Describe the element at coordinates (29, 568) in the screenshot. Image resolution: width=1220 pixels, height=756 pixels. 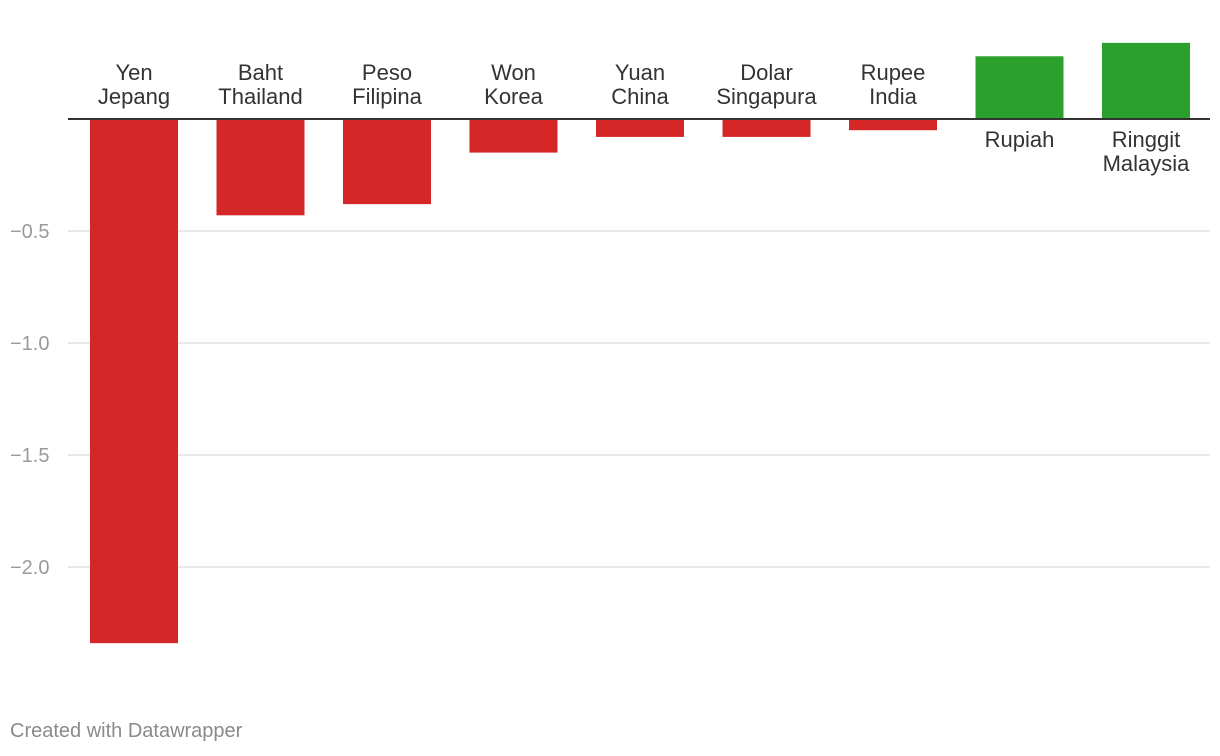
I see `y-tick-label: −2.0` at that location.